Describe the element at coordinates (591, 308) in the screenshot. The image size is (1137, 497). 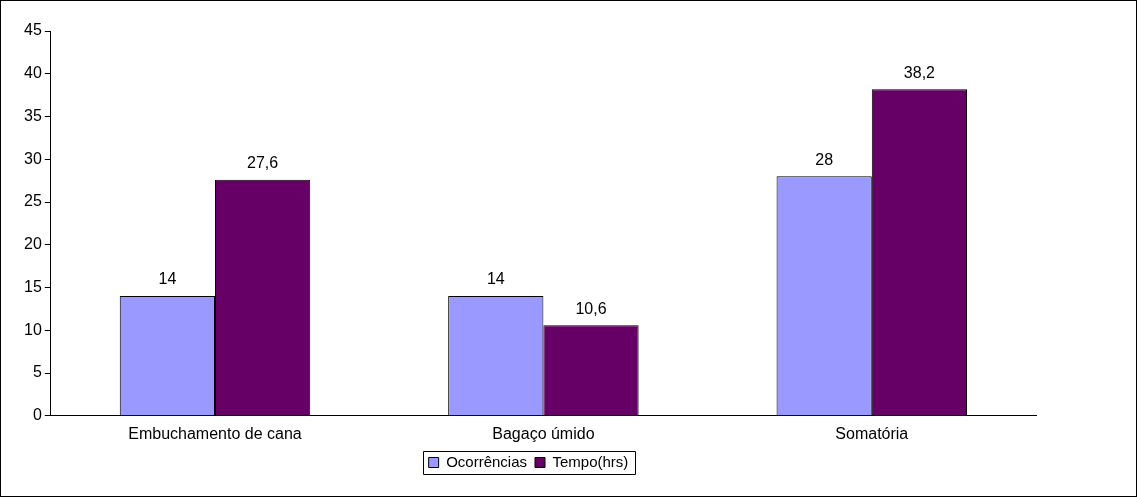
I see `data-label: 10,6` at that location.